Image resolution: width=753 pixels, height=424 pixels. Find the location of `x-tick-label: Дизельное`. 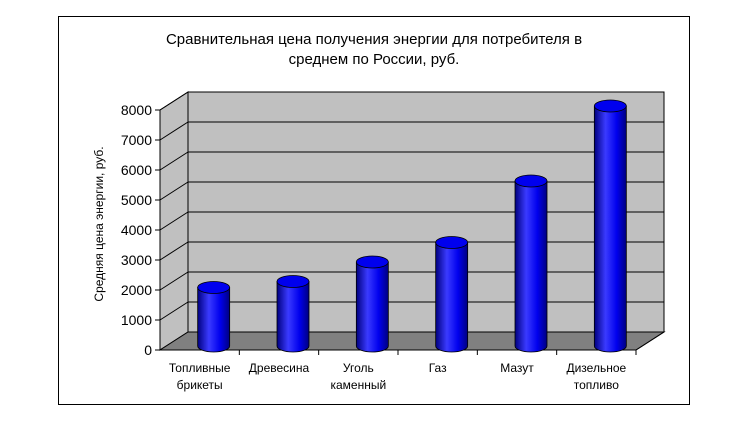

x-tick-label: Дизельное is located at coordinates (596, 368).